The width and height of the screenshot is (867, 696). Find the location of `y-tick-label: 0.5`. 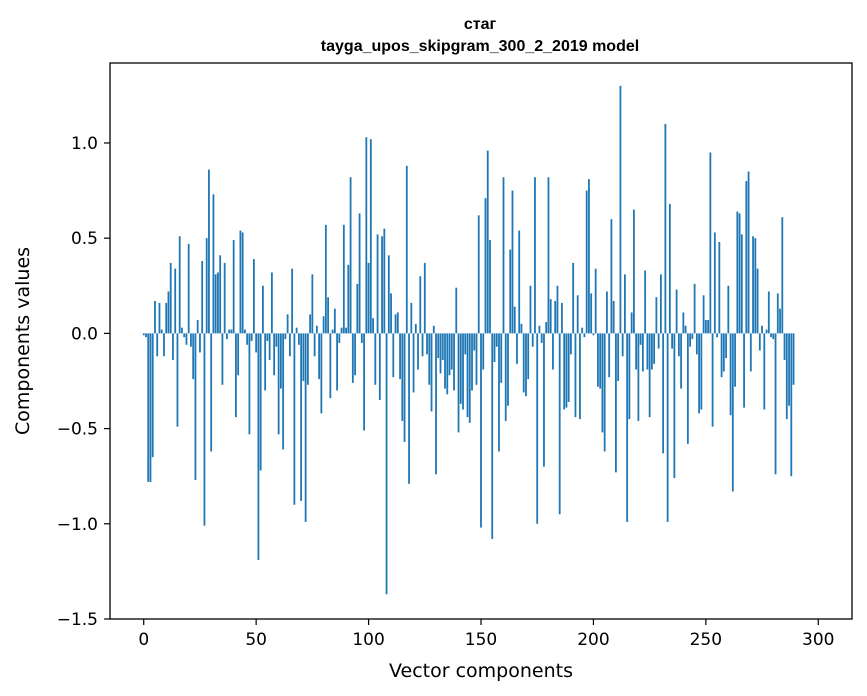

y-tick-label: 0.5 is located at coordinates (84, 239).